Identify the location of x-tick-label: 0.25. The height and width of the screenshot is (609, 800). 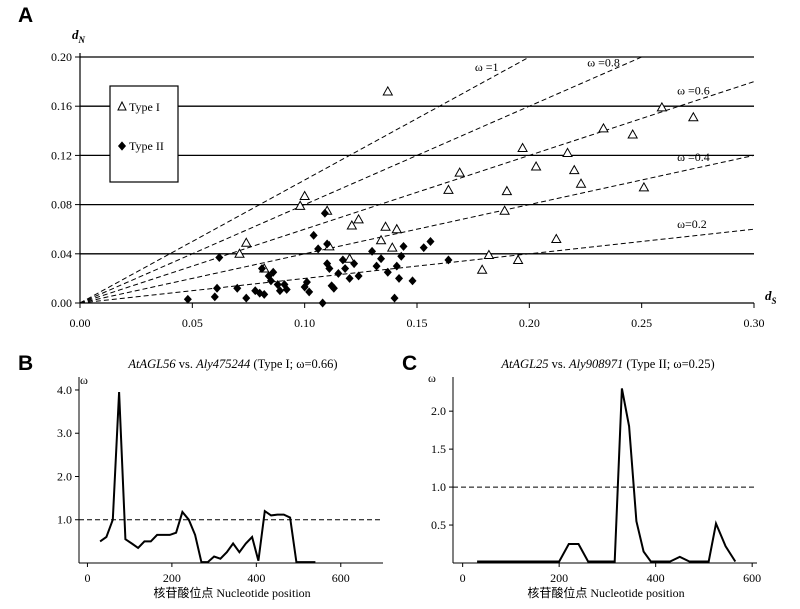
(641, 323).